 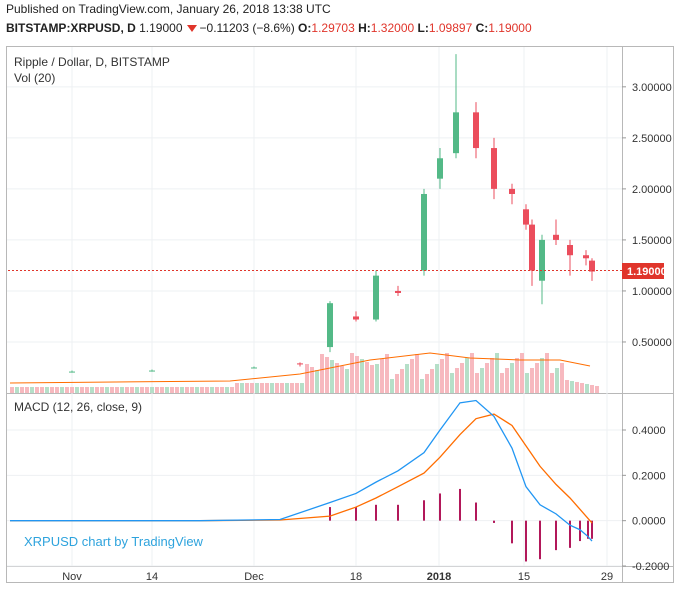 What do you see at coordinates (482, 28) in the screenshot?
I see `close-label: C:` at bounding box center [482, 28].